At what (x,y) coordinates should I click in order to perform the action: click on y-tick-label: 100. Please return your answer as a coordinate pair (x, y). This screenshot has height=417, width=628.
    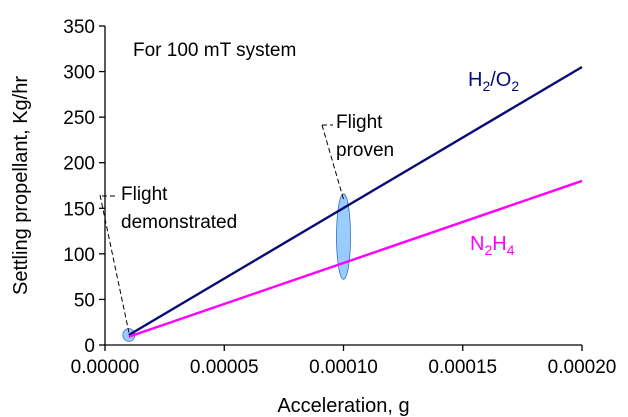
    Looking at the image, I should click on (79, 255).